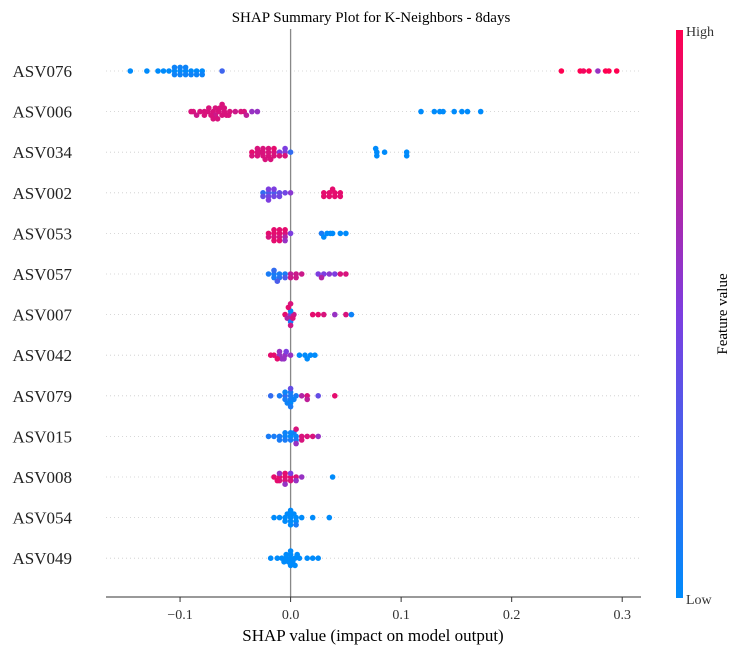 This screenshot has width=742, height=653. Describe the element at coordinates (700, 32) in the screenshot. I see `colorbar-high-label: High` at that location.